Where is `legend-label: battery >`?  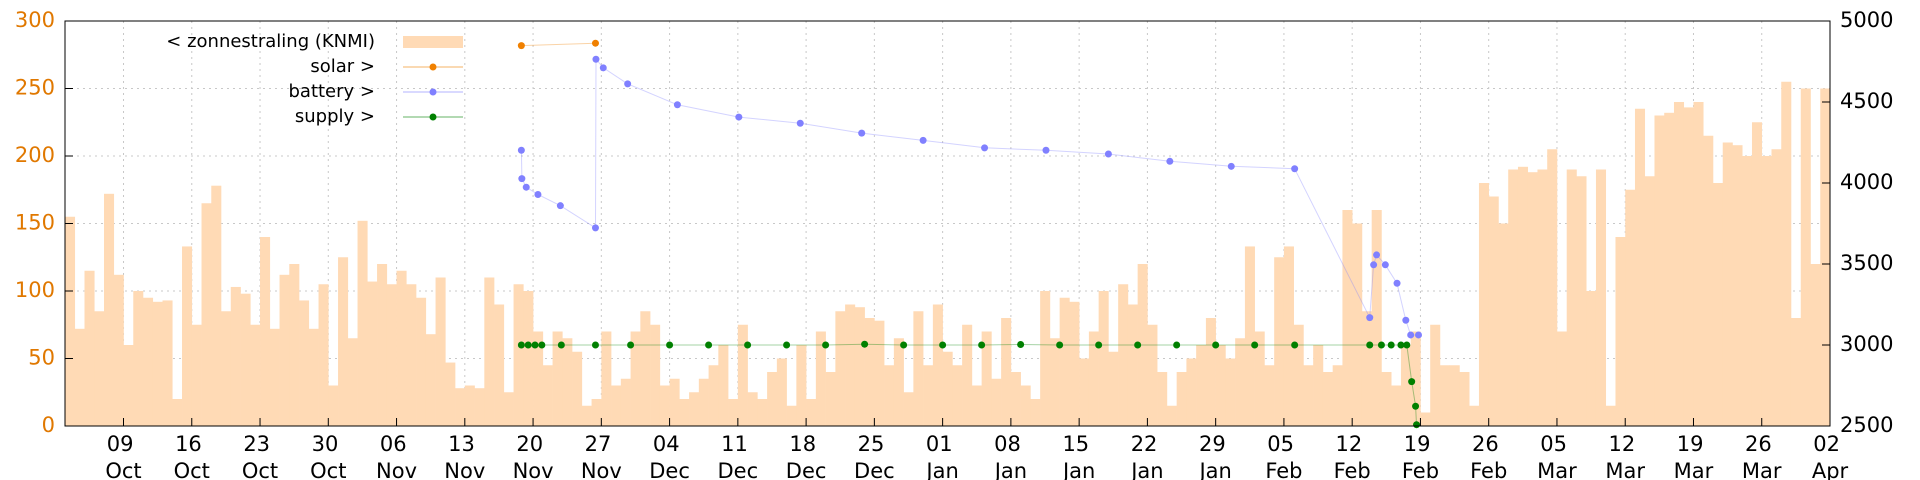 legend-label: battery > is located at coordinates (331, 91).